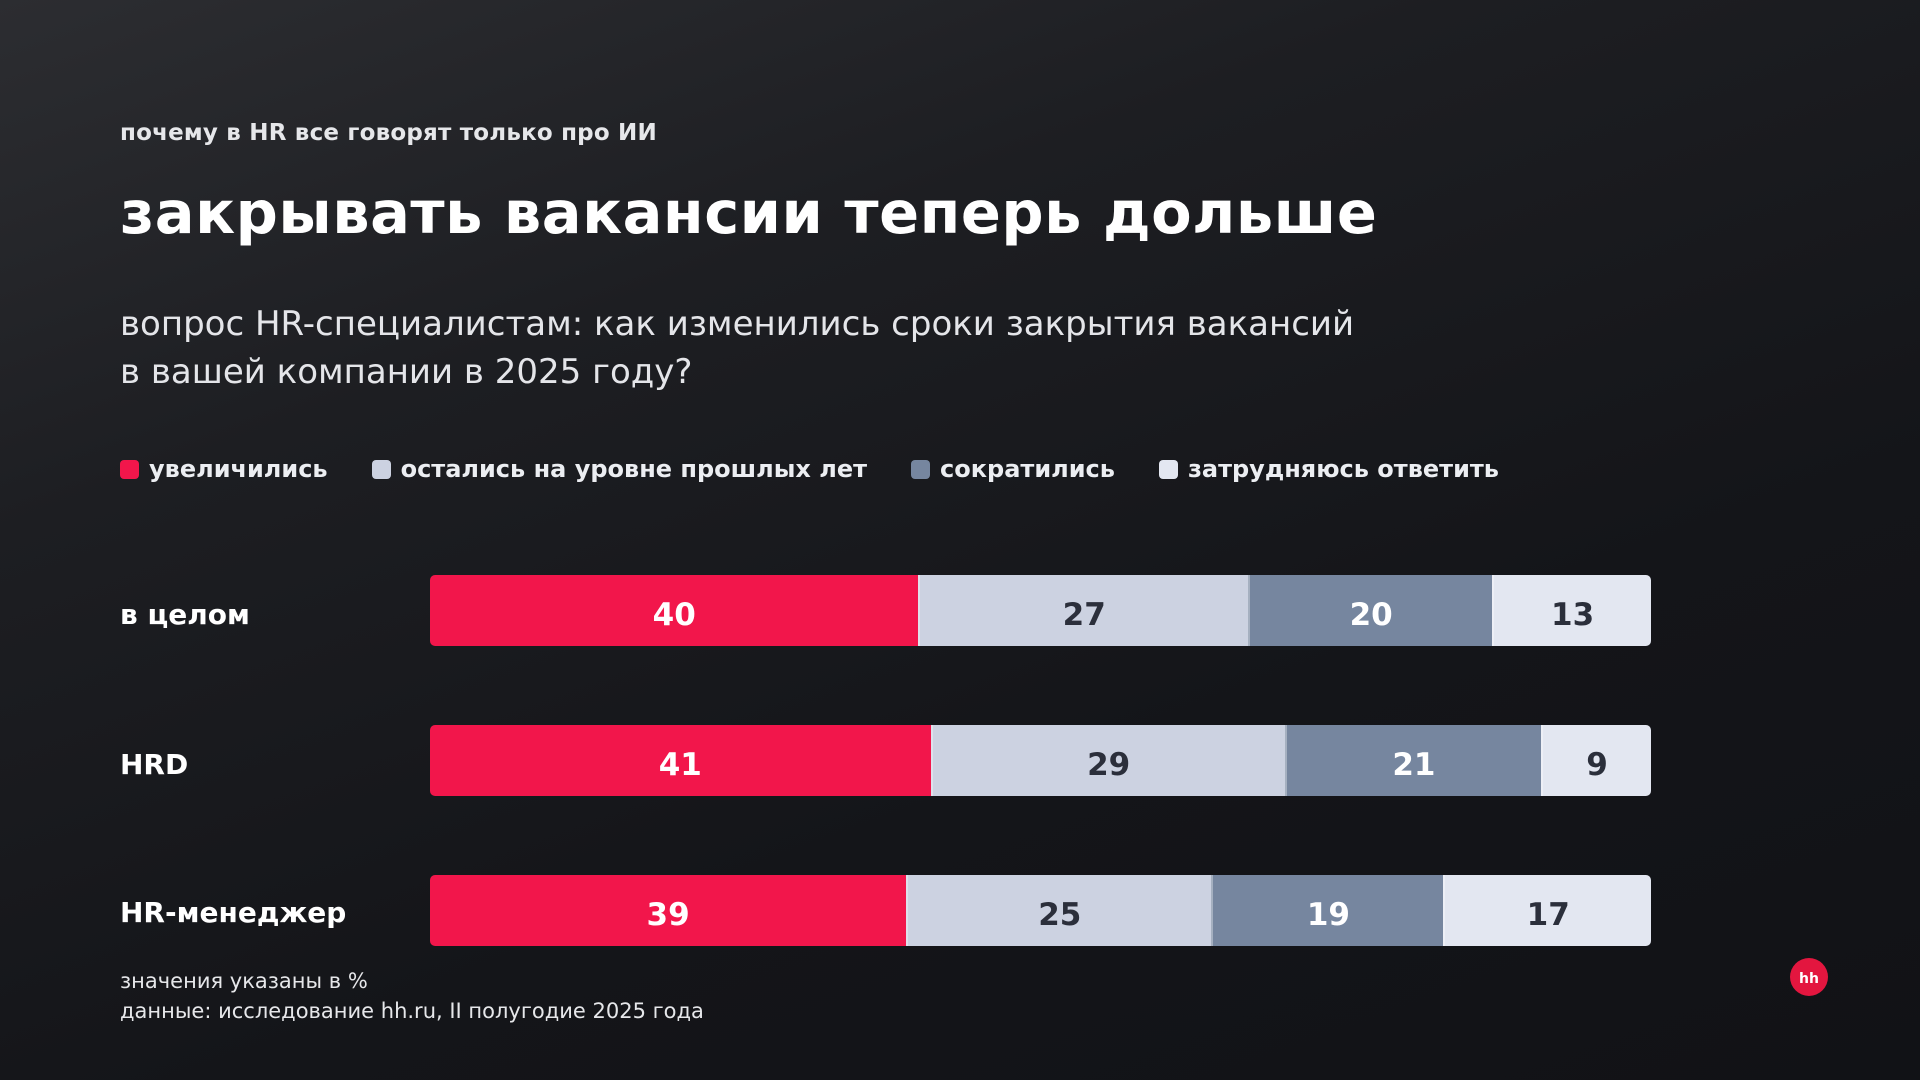  What do you see at coordinates (1343, 469) in the screenshot?
I see `legend-label: затрудняюсь ответить` at bounding box center [1343, 469].